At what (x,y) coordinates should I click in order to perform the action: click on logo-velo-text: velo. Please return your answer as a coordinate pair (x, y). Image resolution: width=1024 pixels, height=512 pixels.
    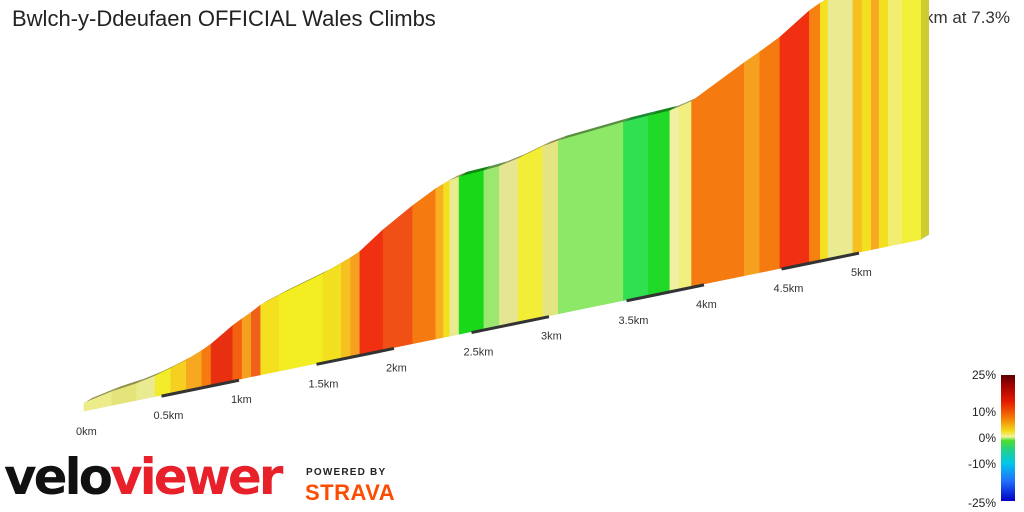
    Looking at the image, I should click on (58, 477).